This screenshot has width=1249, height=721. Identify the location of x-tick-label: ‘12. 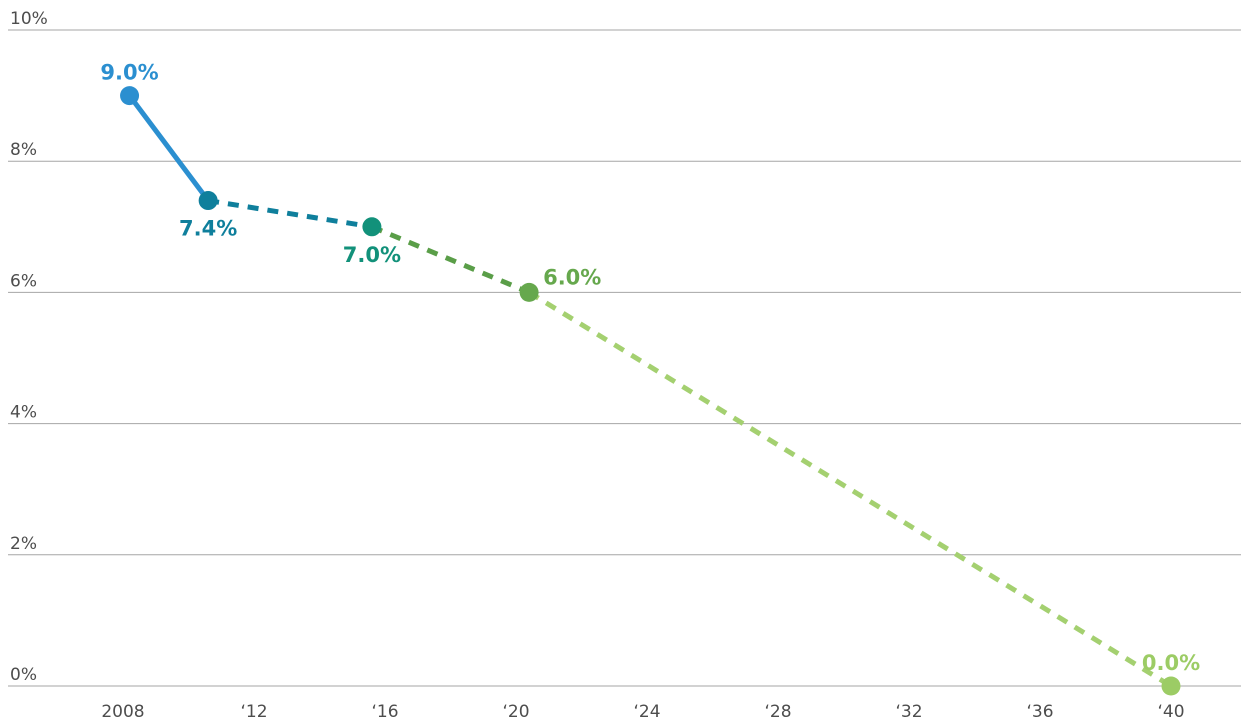
(253, 711).